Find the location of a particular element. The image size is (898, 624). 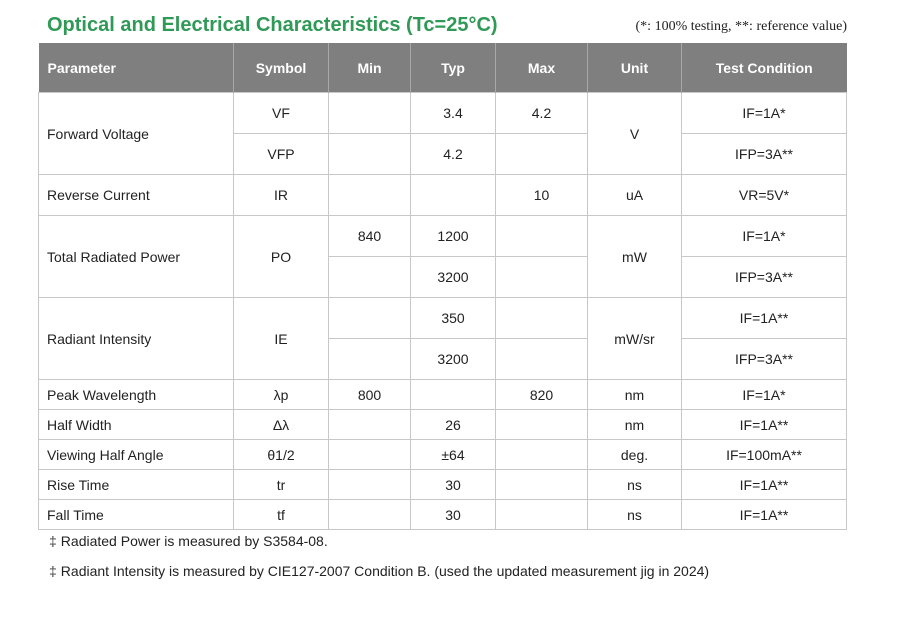

table-row: Half Width Δλ 26 nm IF=1A** is located at coordinates (442, 424).